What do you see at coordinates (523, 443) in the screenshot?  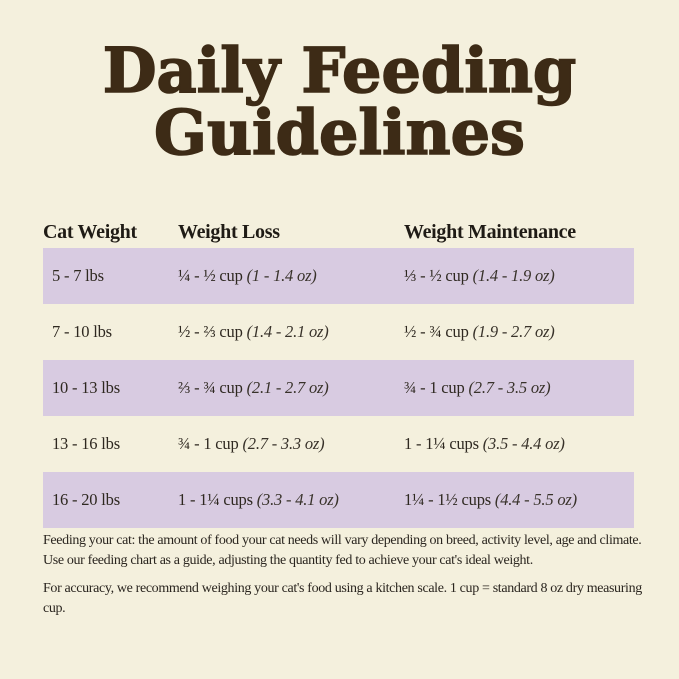 I see `oz-amount: (3.5 - 4.4 oz)` at bounding box center [523, 443].